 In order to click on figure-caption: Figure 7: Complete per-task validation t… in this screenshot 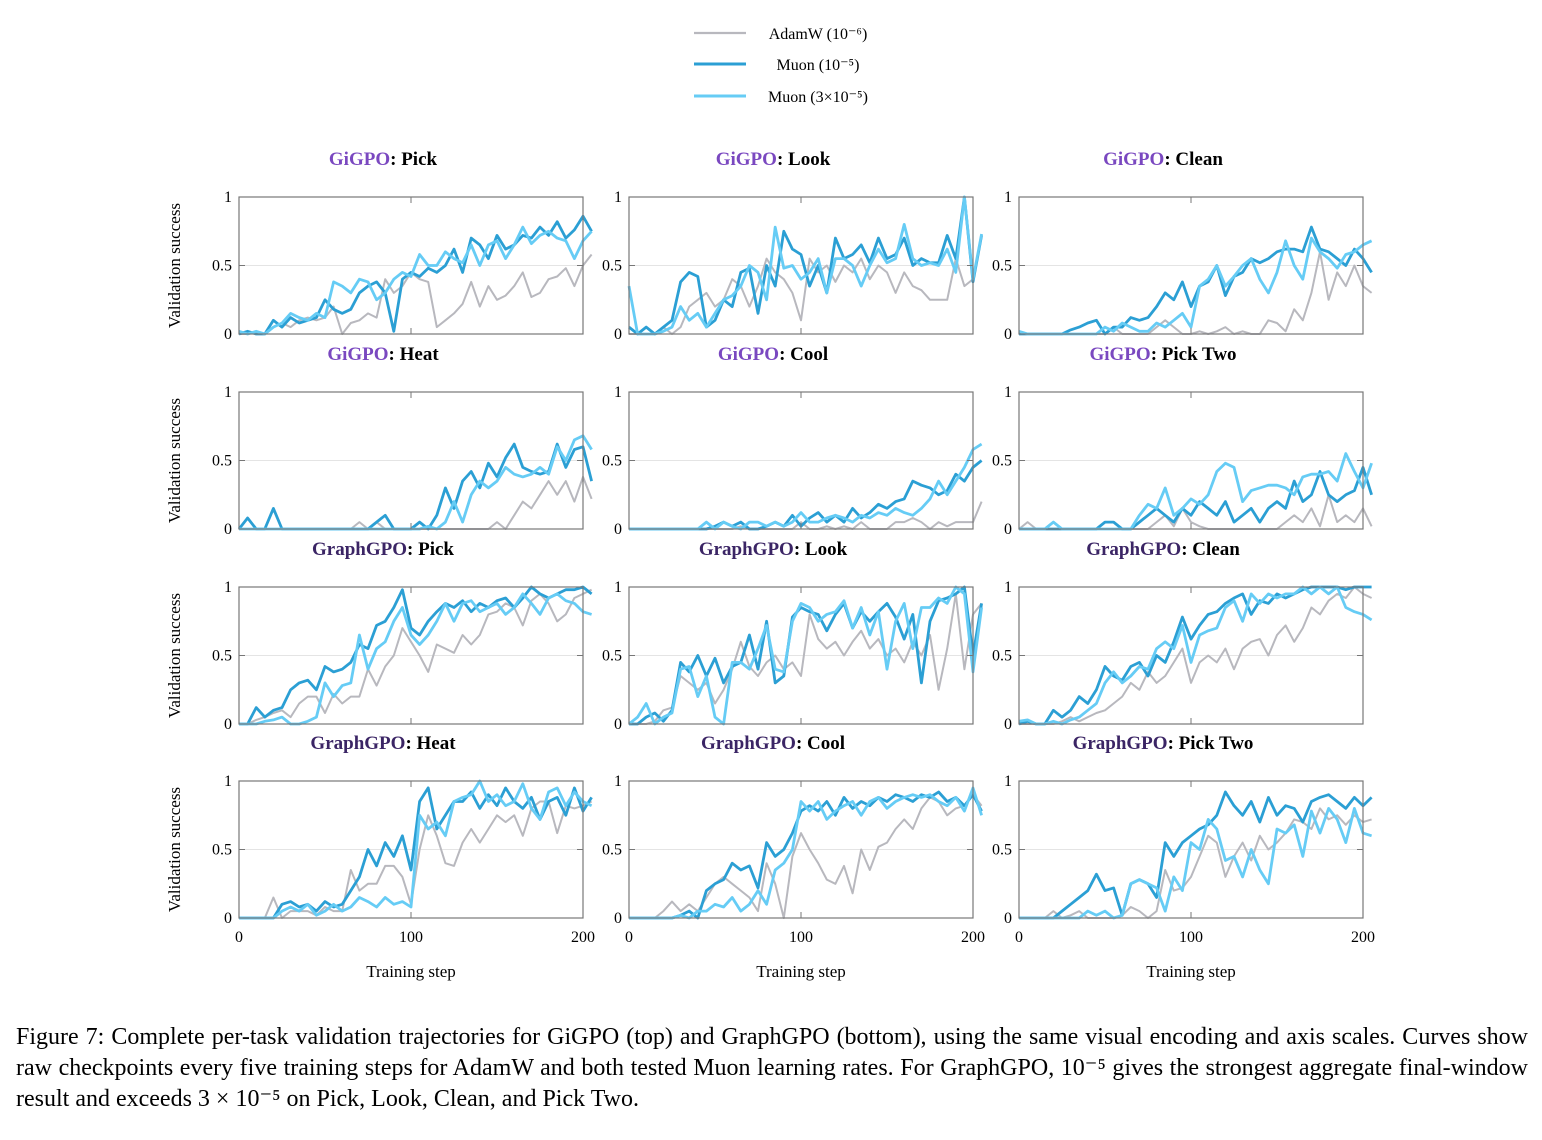, I will do `click(772, 1068)`.